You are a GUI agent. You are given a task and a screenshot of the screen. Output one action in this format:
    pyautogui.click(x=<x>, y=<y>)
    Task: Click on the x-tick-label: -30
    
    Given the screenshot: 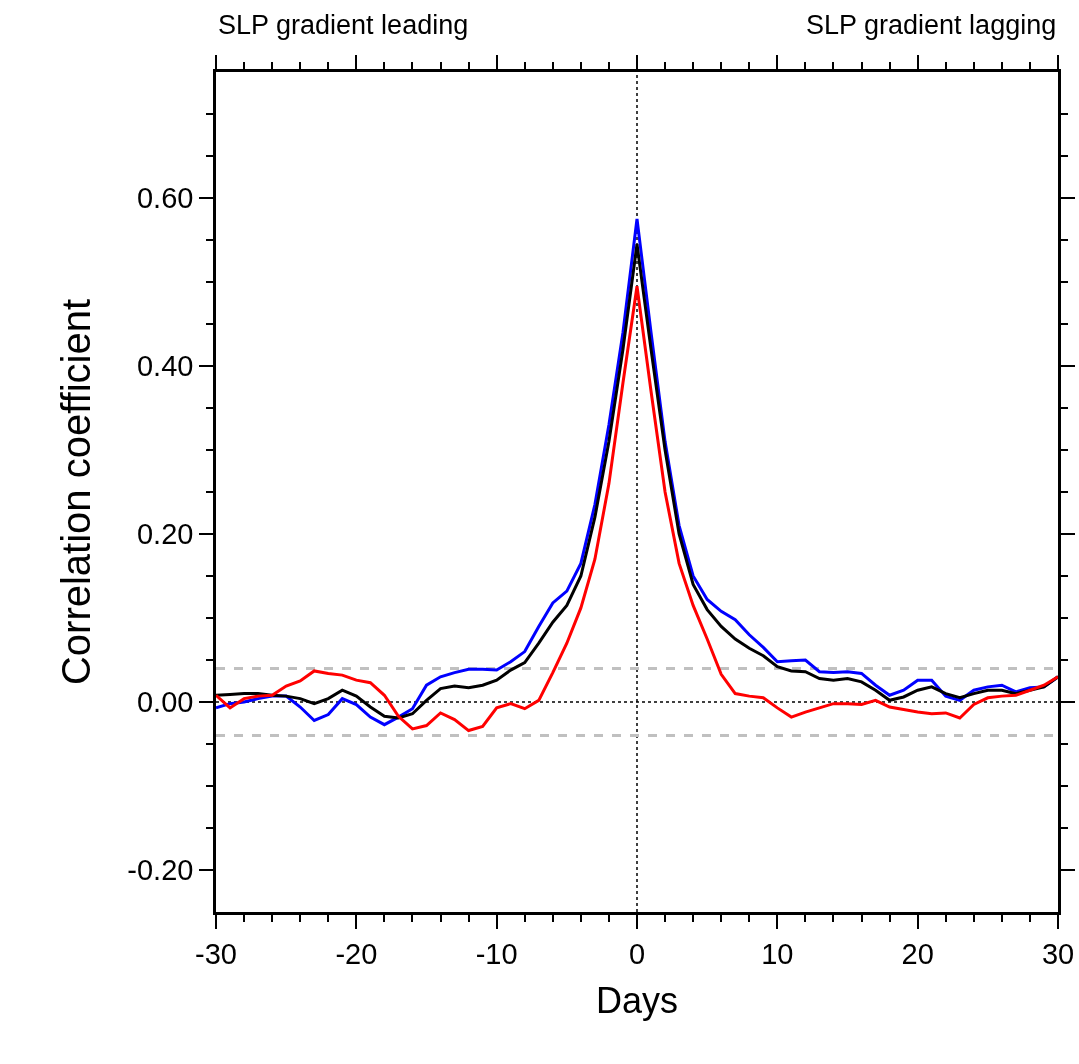 What is the action you would take?
    pyautogui.click(x=216, y=953)
    